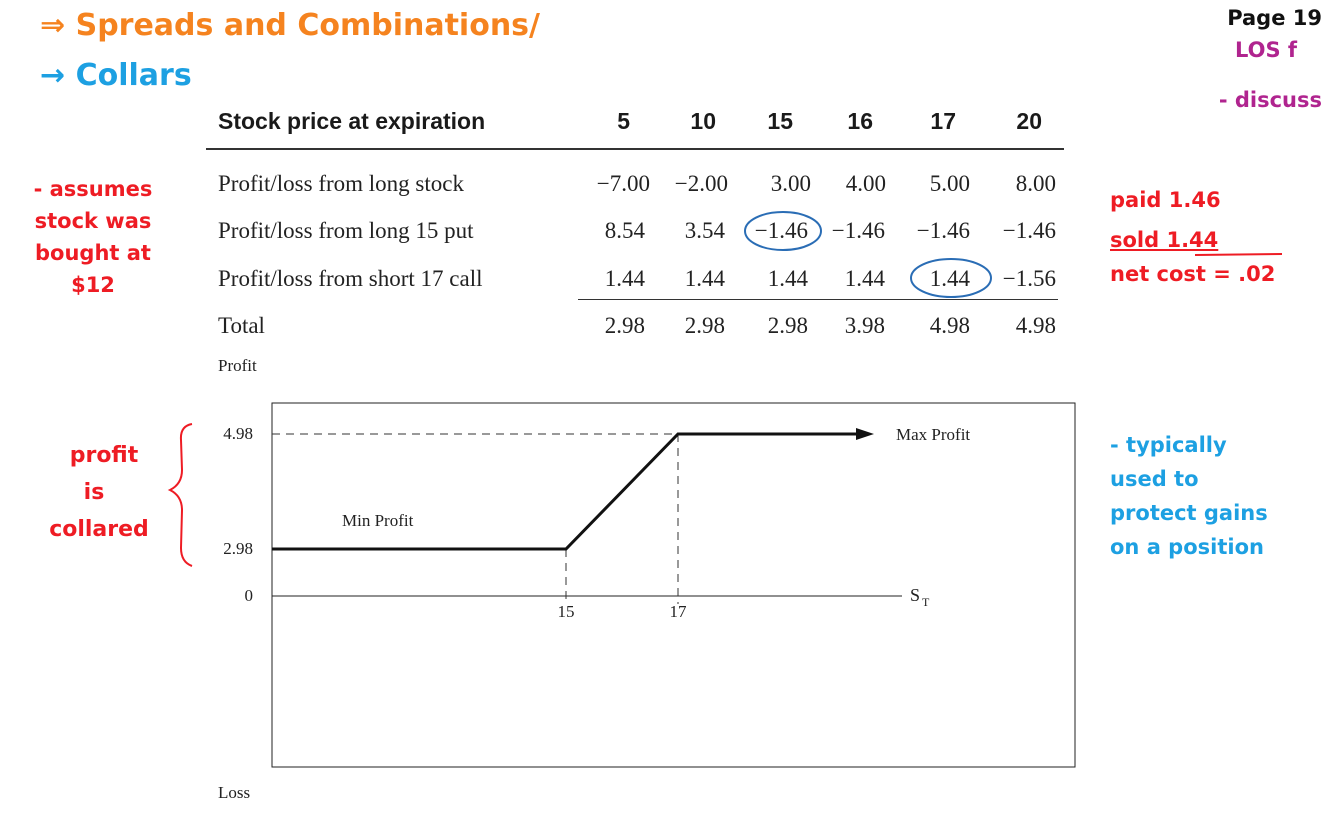 Image resolution: width=1334 pixels, height=817 pixels. What do you see at coordinates (679, 611) in the screenshot?
I see `x-tick-label: 17` at bounding box center [679, 611].